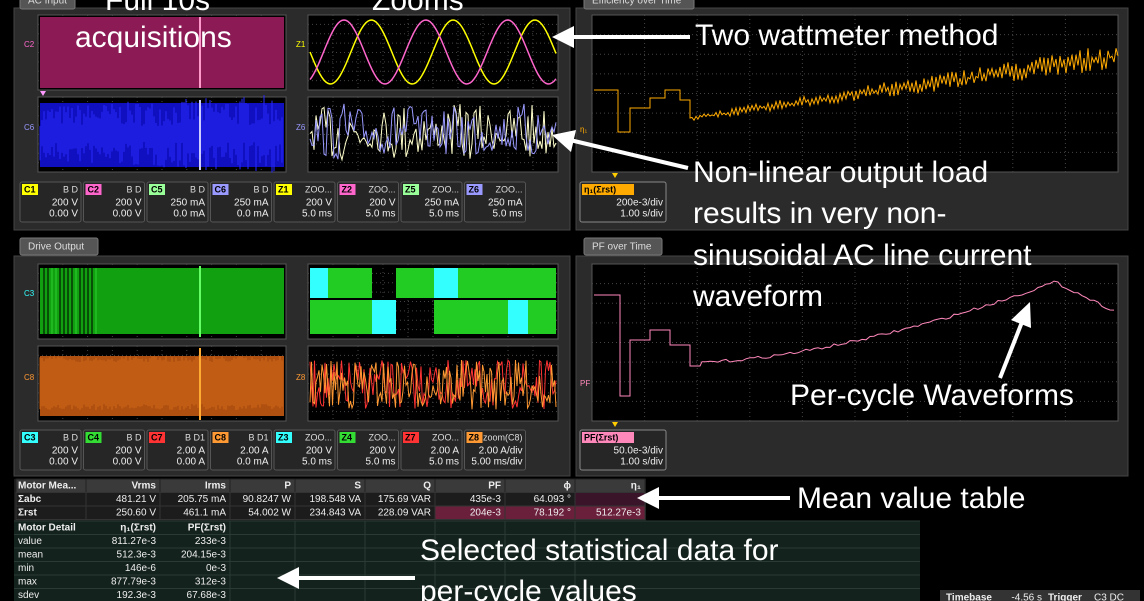 The height and width of the screenshot is (601, 1144). Describe the element at coordinates (153, 37) in the screenshot. I see `annotation: acquisitions` at that location.